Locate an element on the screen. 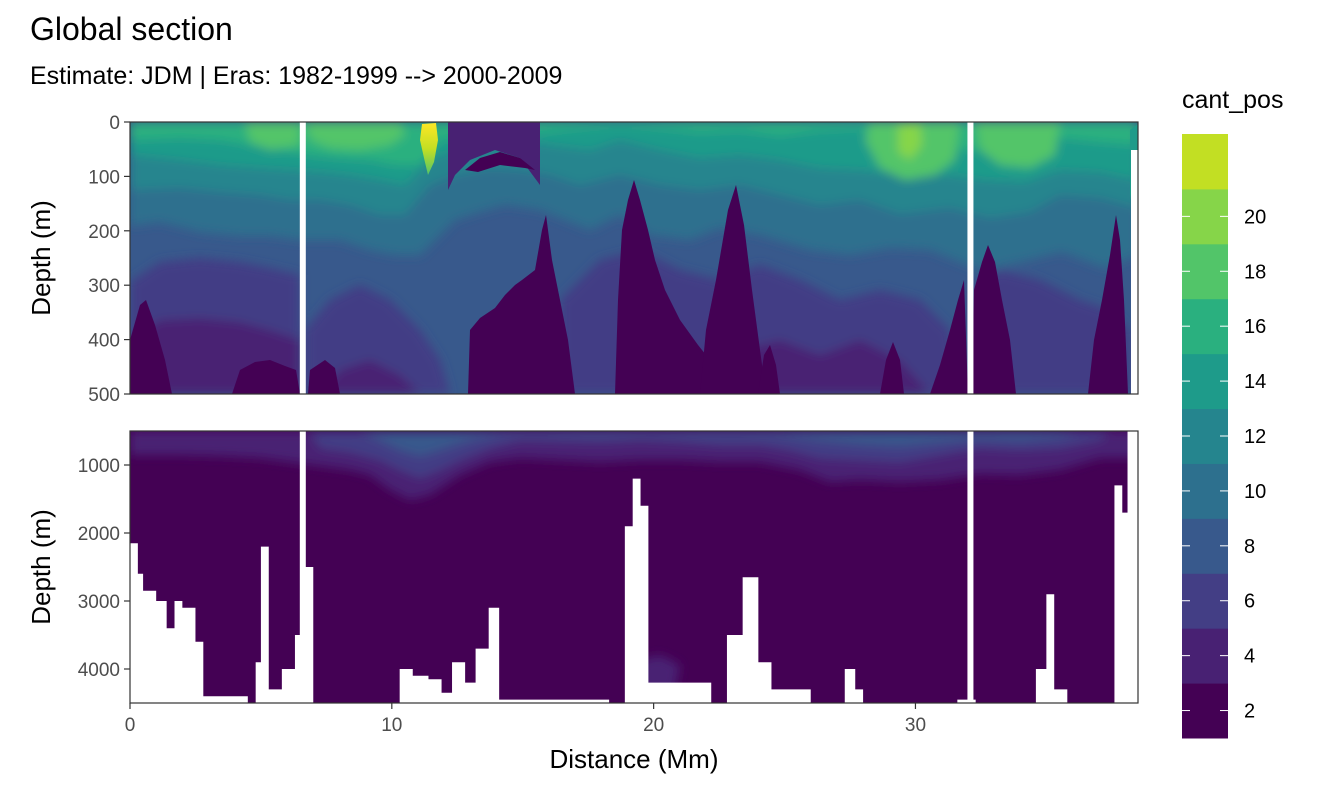 The width and height of the screenshot is (1344, 806). legend-label: 12 is located at coordinates (1255, 437).